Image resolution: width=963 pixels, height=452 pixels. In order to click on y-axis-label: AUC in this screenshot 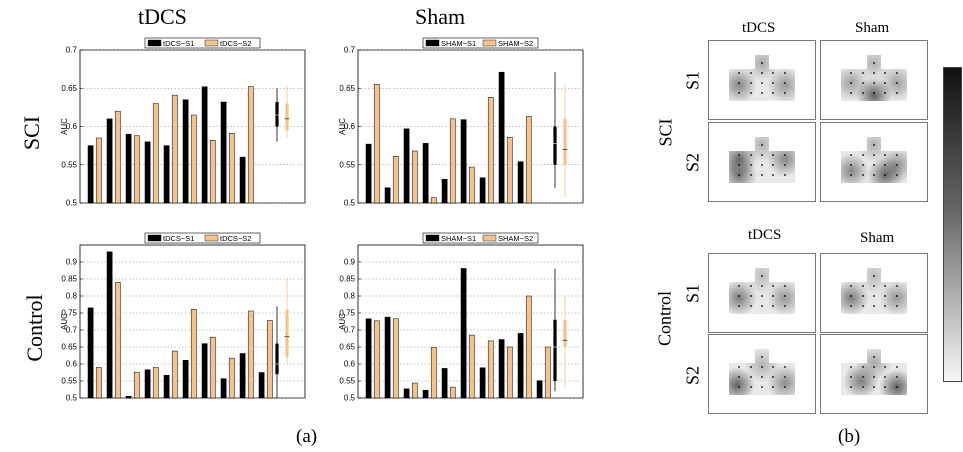, I will do `click(342, 321)`.